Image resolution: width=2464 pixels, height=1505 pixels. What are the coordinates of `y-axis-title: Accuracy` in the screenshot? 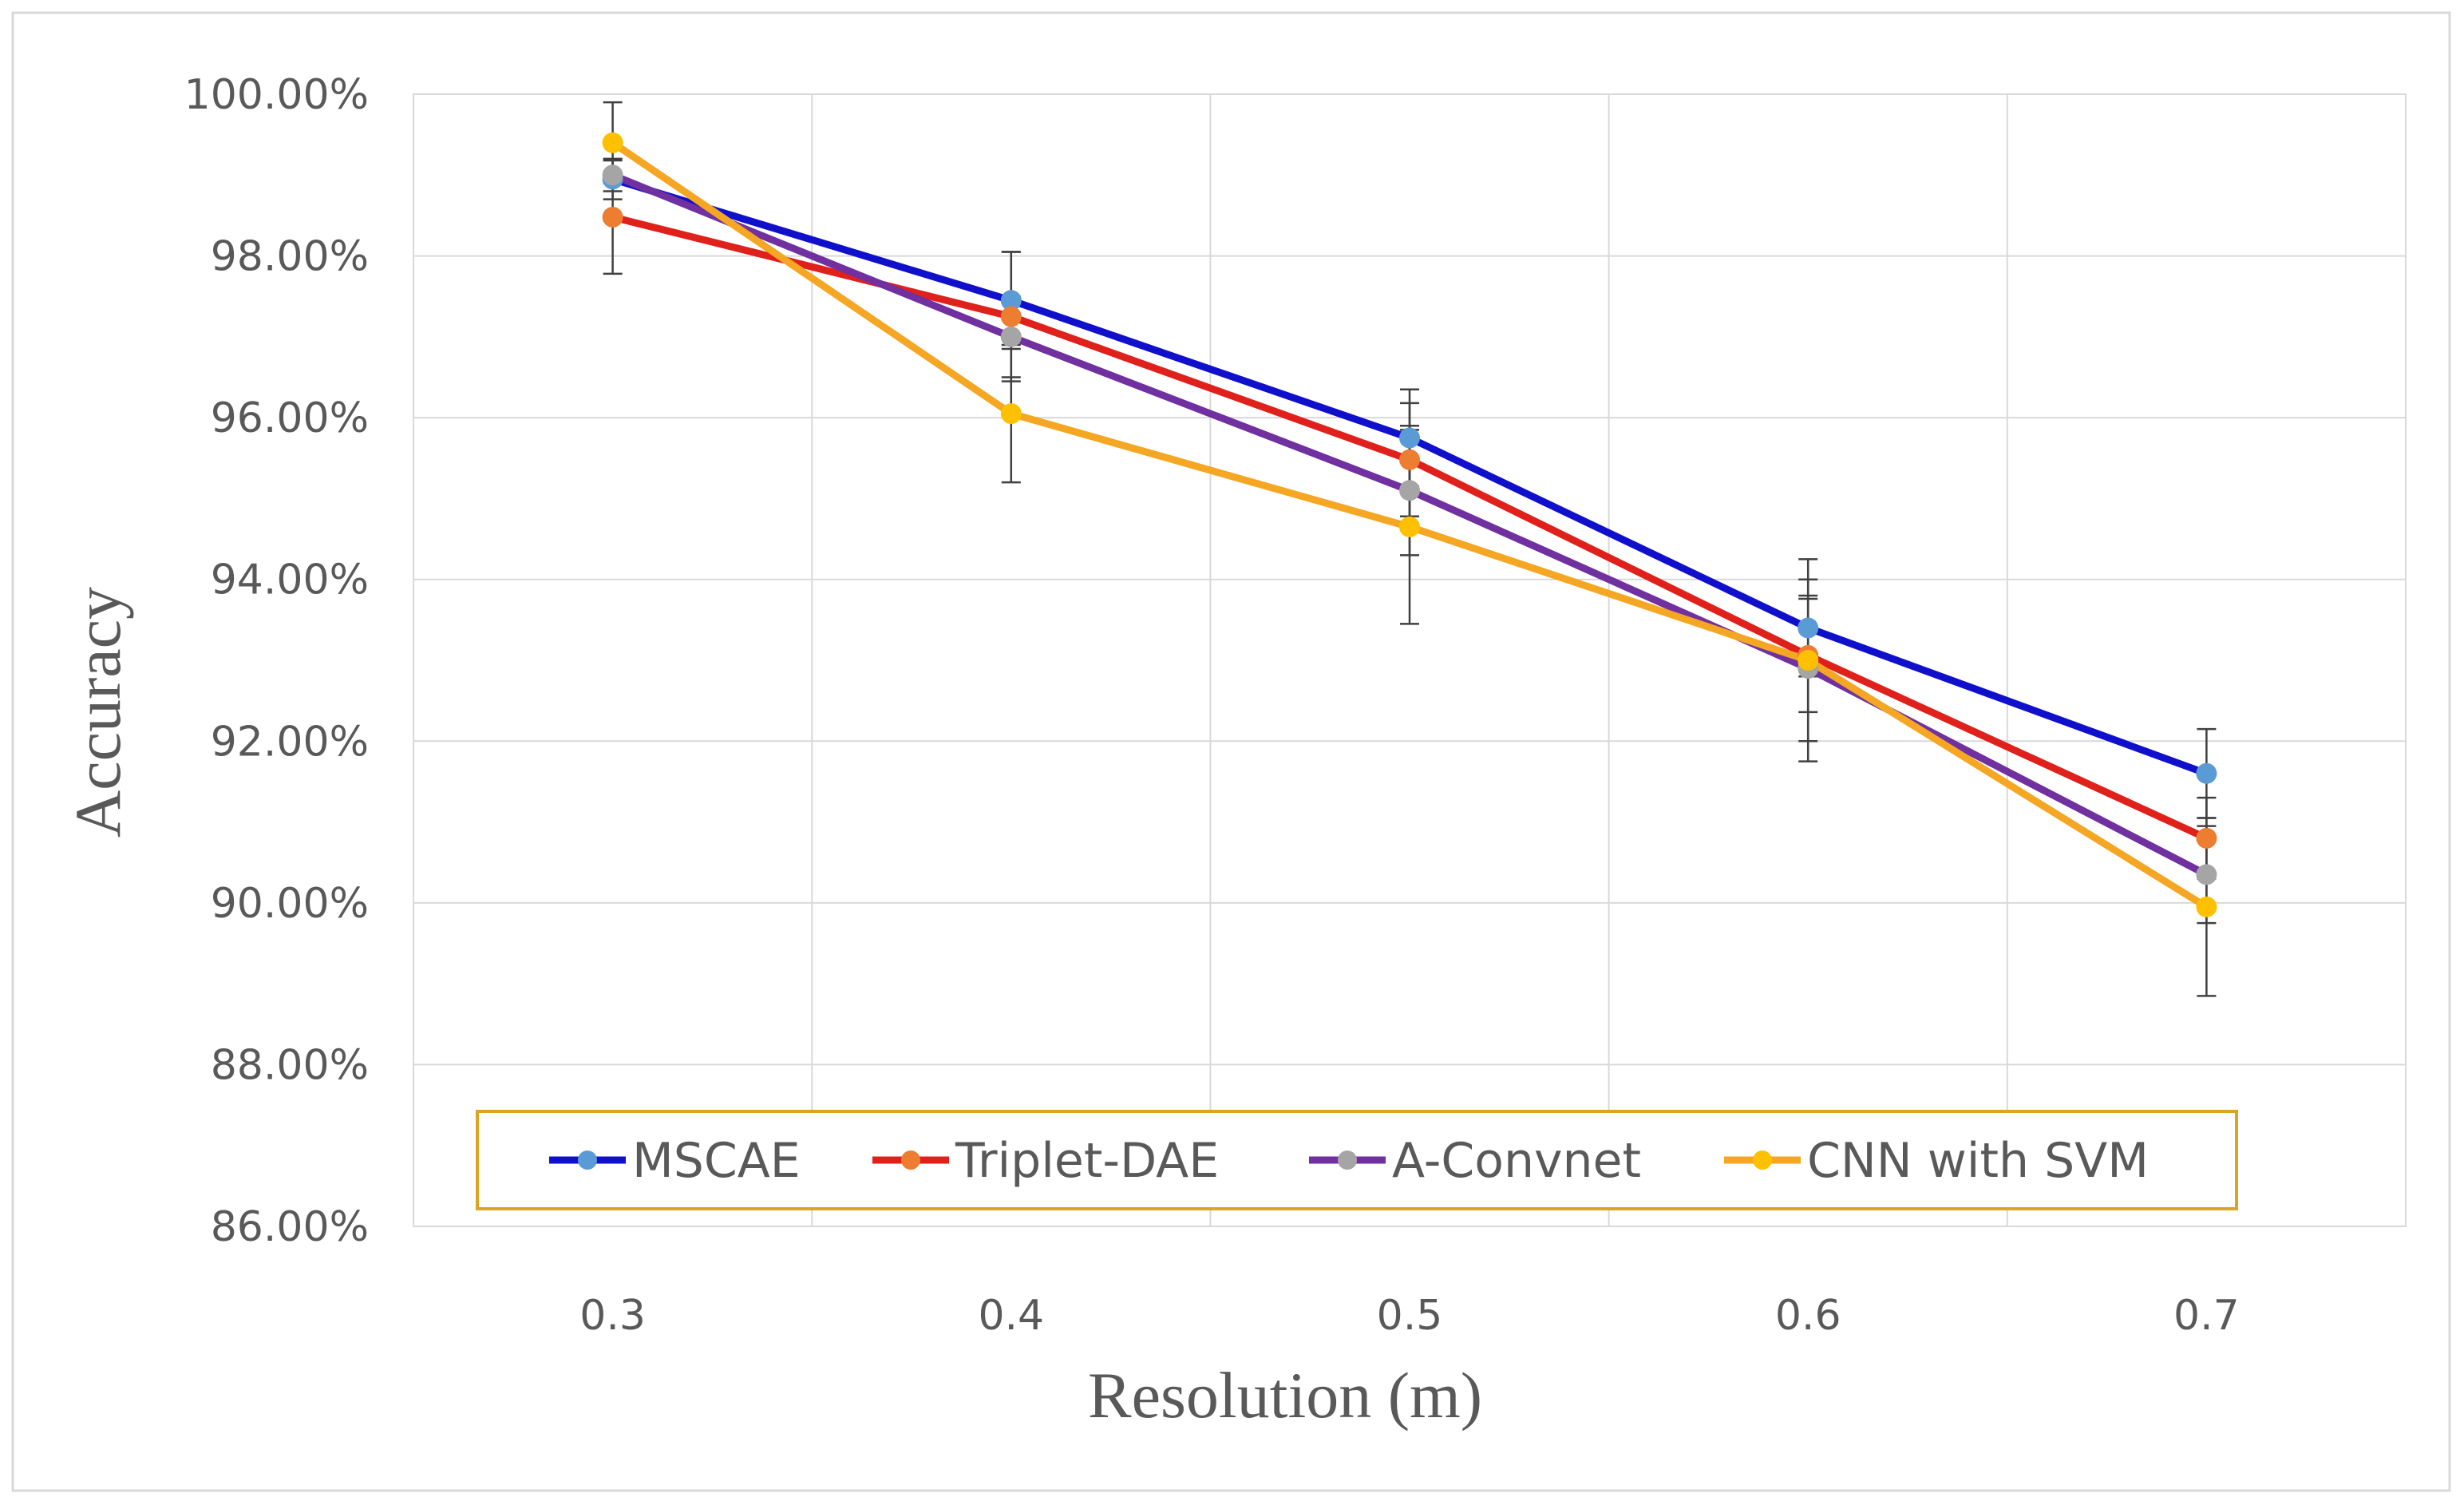 It's located at (98, 712).